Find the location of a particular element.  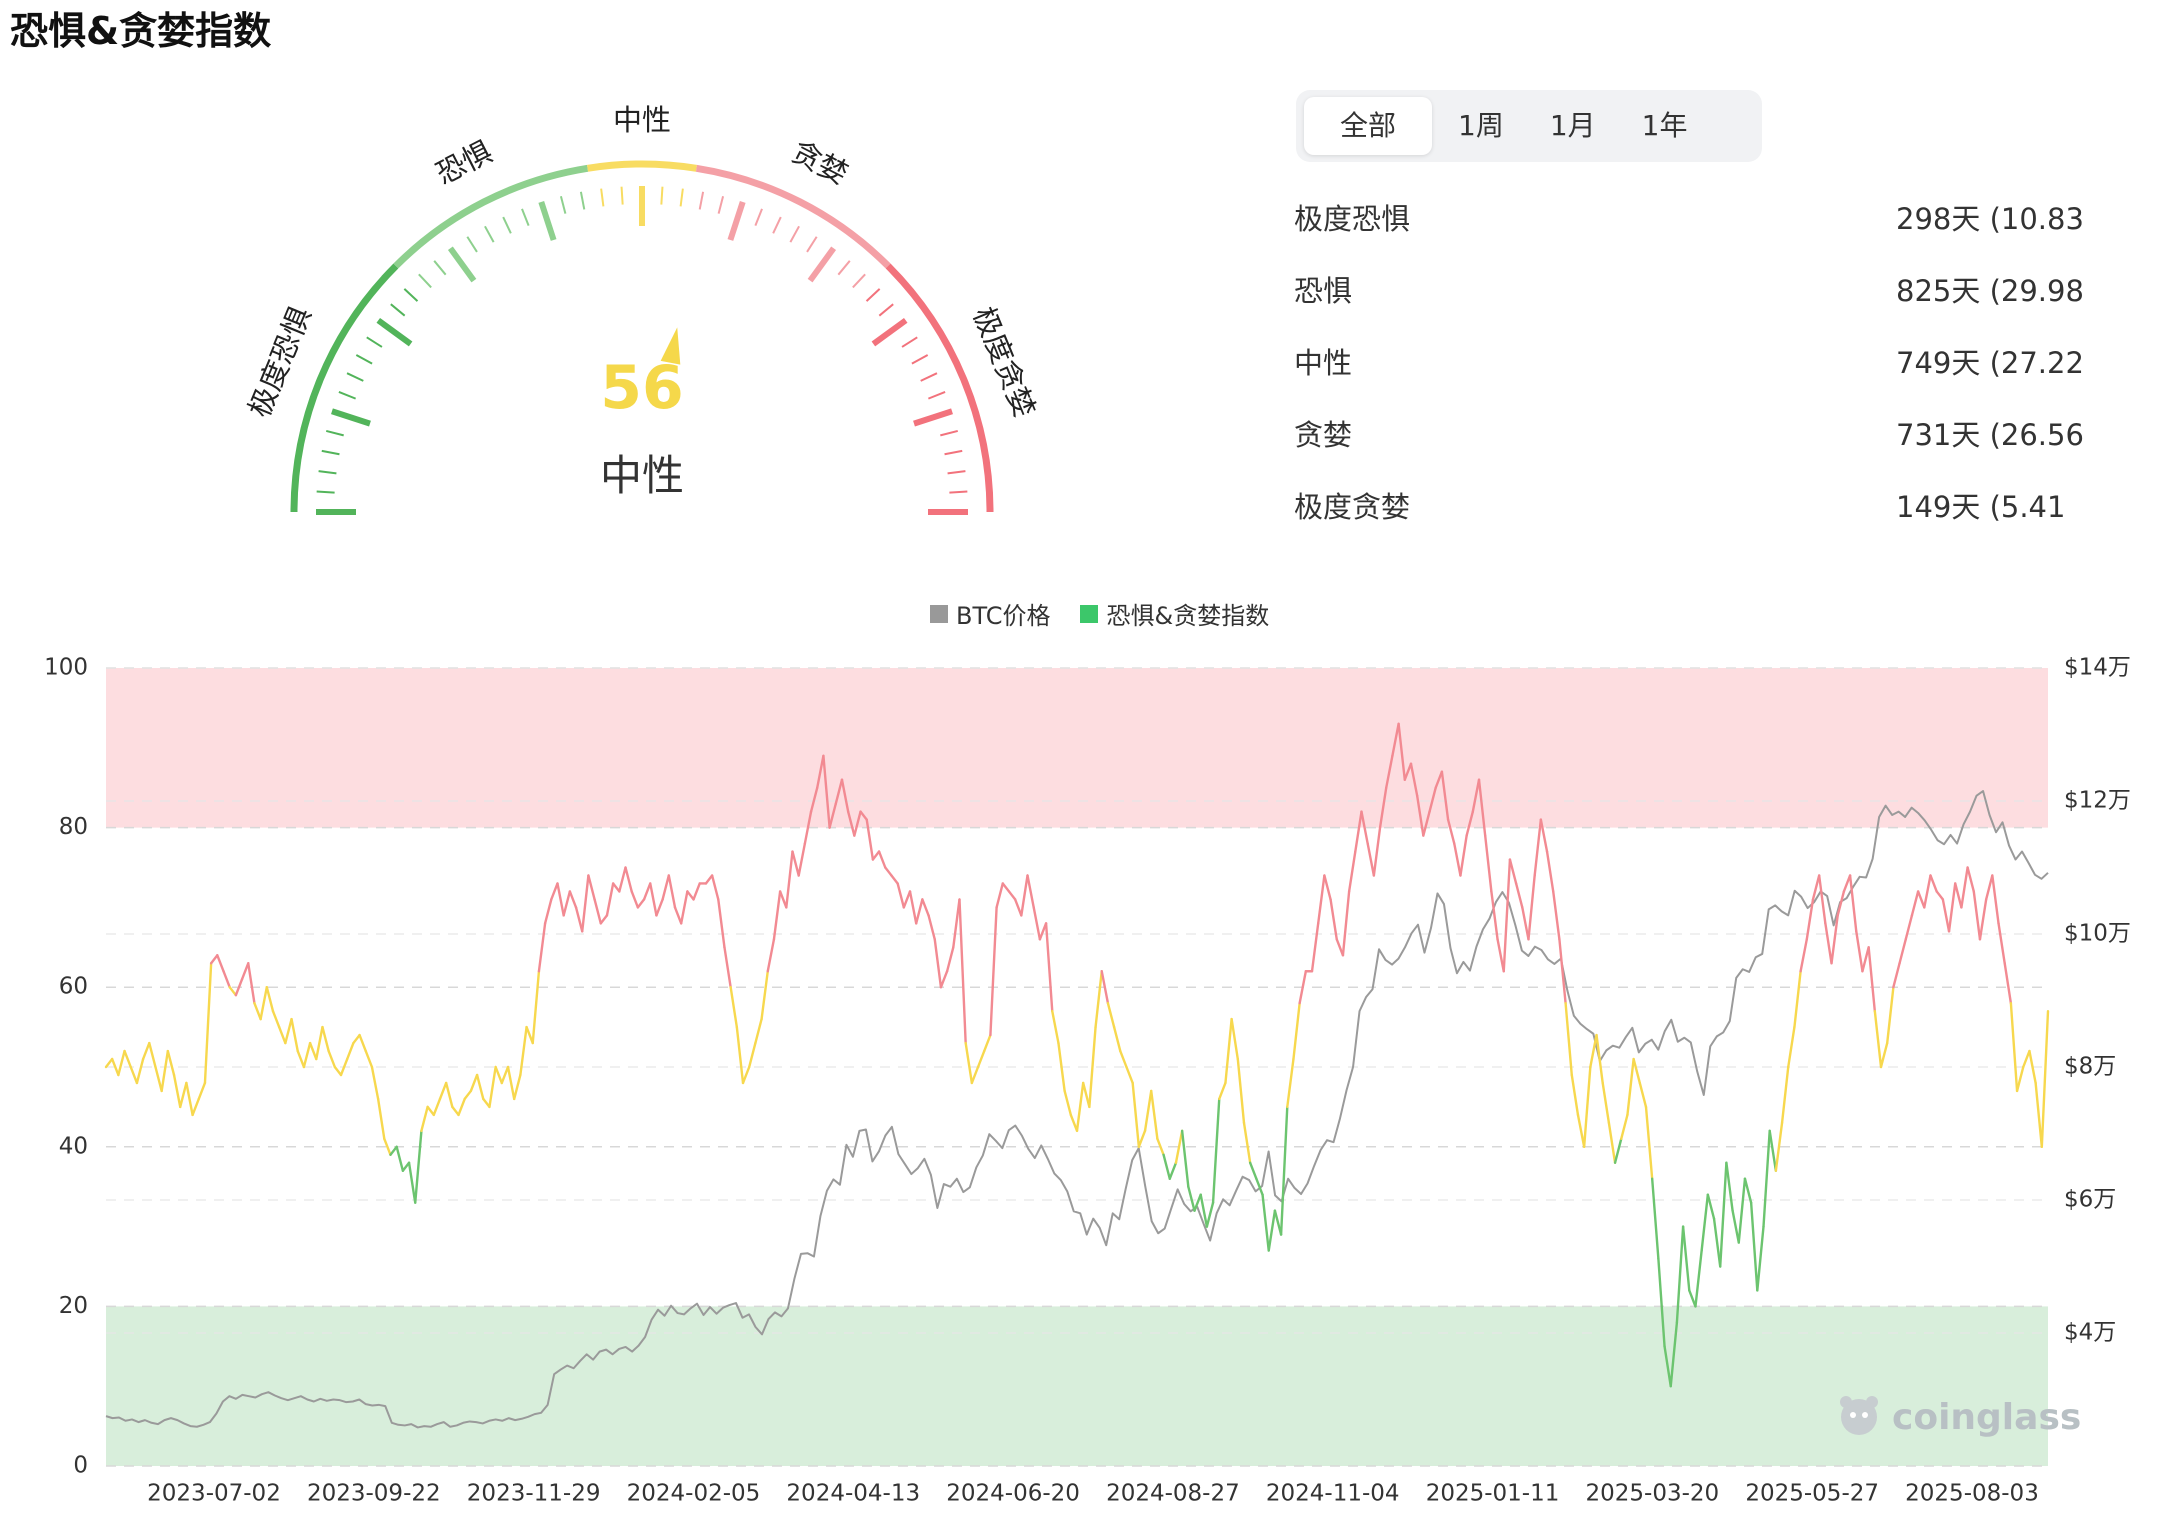

stat-row-neutral: 中性 749天 (27.22 is located at coordinates (1726, 370).